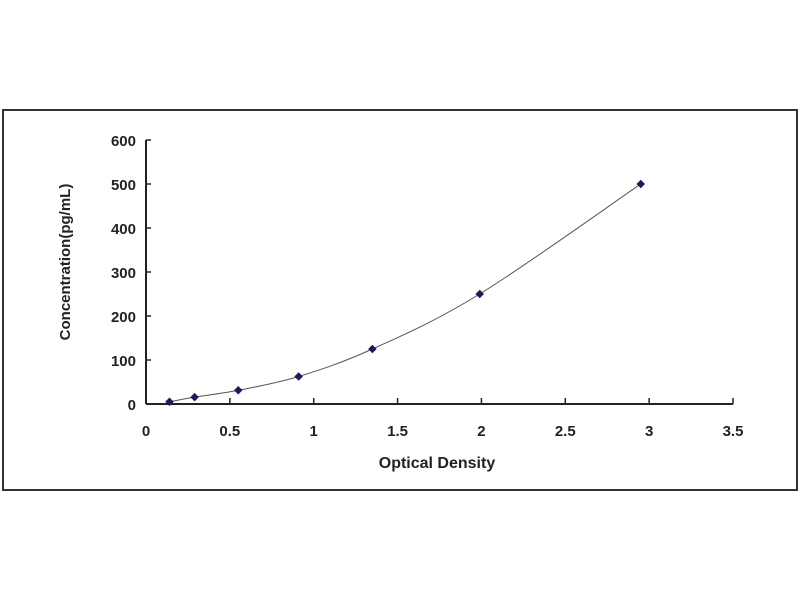 Image resolution: width=800 pixels, height=605 pixels. What do you see at coordinates (123, 141) in the screenshot?
I see `y-tick-label: 600` at bounding box center [123, 141].